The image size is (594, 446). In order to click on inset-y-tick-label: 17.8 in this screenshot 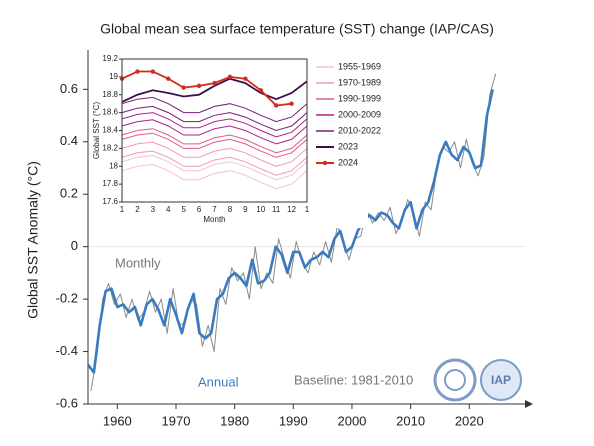, I will do `click(110, 183)`.